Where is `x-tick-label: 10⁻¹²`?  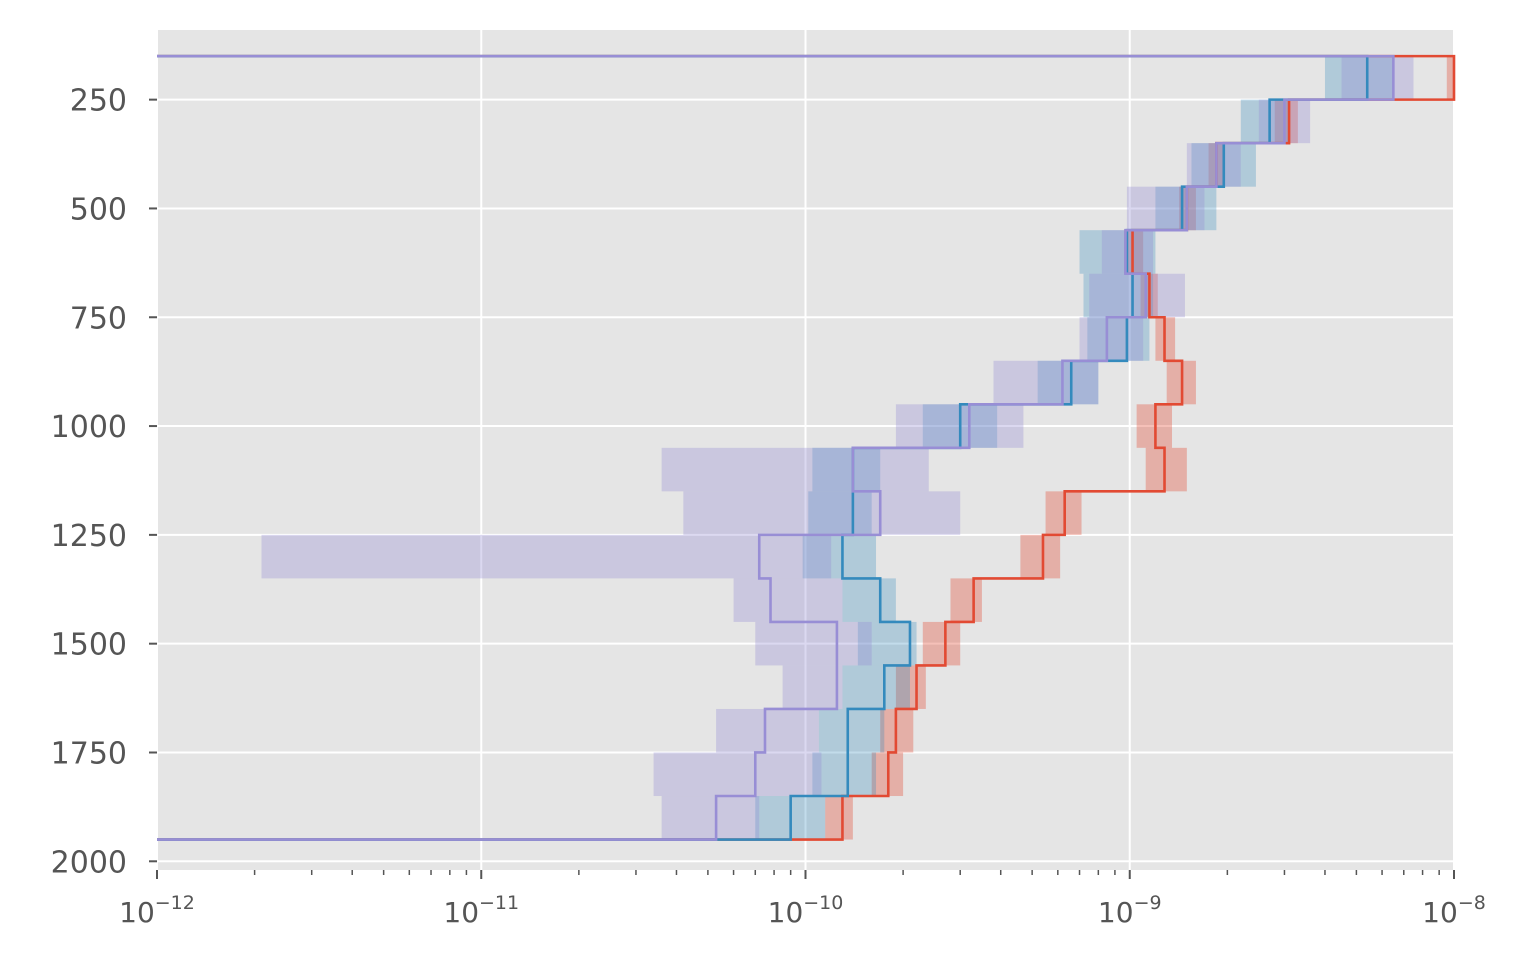
x-tick-label: 10⁻¹² is located at coordinates (157, 910).